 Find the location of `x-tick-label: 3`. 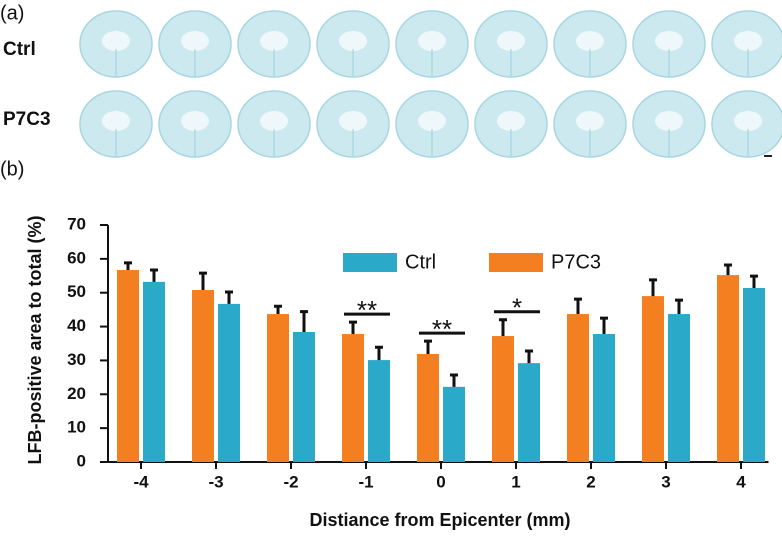

x-tick-label: 3 is located at coordinates (665, 481).